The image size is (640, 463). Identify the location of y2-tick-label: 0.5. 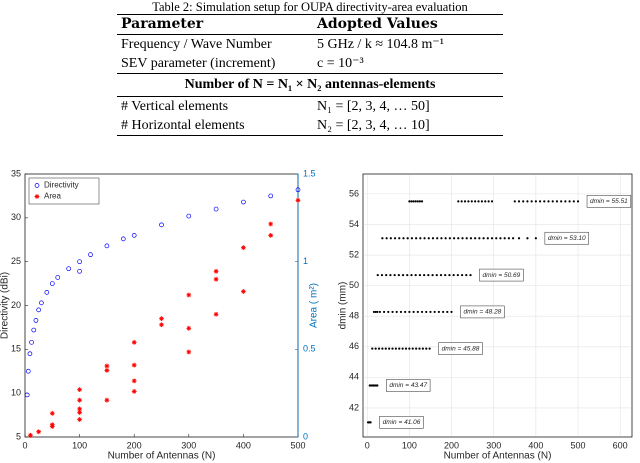
(309, 349).